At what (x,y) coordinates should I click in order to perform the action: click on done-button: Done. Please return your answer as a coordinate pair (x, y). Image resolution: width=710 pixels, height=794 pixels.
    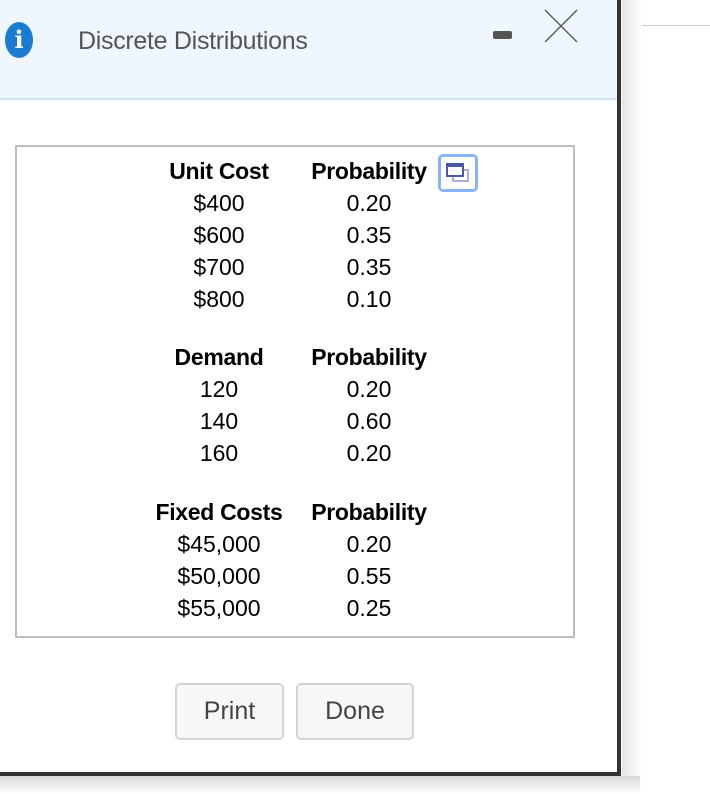
    Looking at the image, I should click on (355, 711).